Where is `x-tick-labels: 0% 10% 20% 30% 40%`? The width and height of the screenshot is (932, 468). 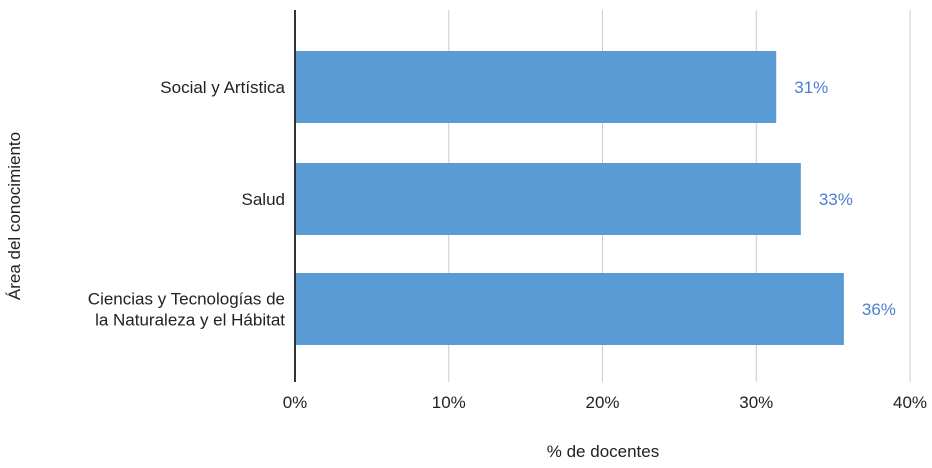
x-tick-labels: 0% 10% 20% 30% 40% is located at coordinates (605, 402).